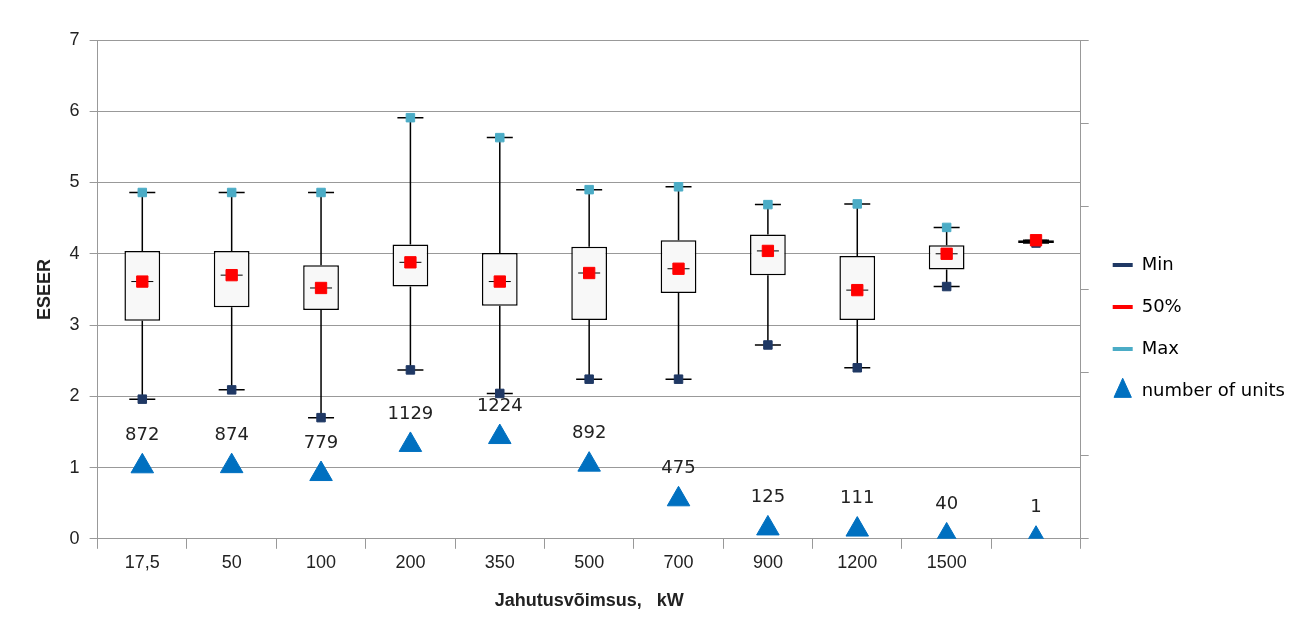  What do you see at coordinates (43, 289) in the screenshot?
I see `y-axis-title: ESEER` at bounding box center [43, 289].